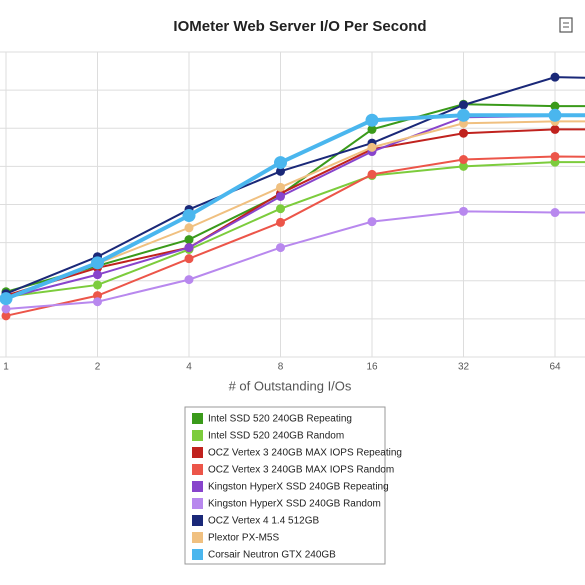 Image resolution: width=585 pixels, height=585 pixels. Describe the element at coordinates (281, 367) in the screenshot. I see `x-tick-label: 8` at that location.